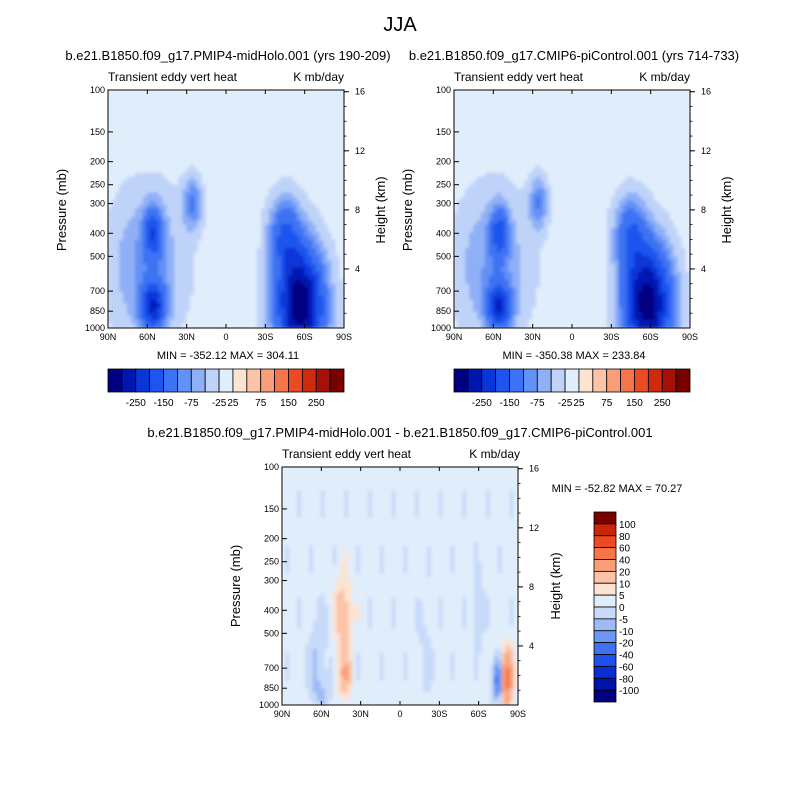 The width and height of the screenshot is (800, 800). What do you see at coordinates (97, 204) in the screenshot?
I see `y-tick-label: 300` at bounding box center [97, 204].